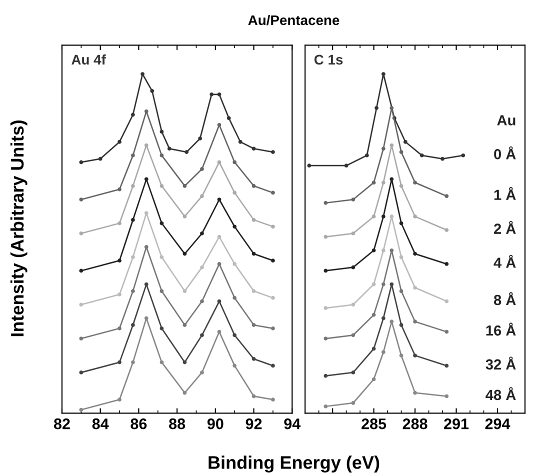  Describe the element at coordinates (497, 424) in the screenshot. I see `x-tick-label: 294` at that location.